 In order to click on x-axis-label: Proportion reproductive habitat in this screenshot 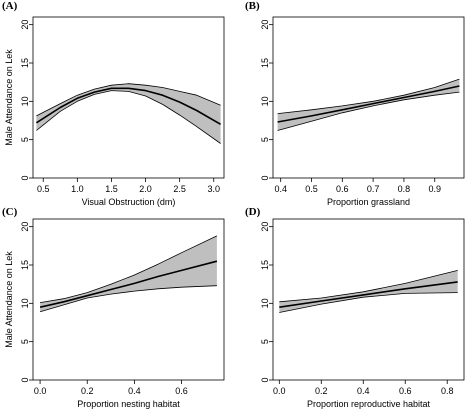, I will do `click(369, 404)`.